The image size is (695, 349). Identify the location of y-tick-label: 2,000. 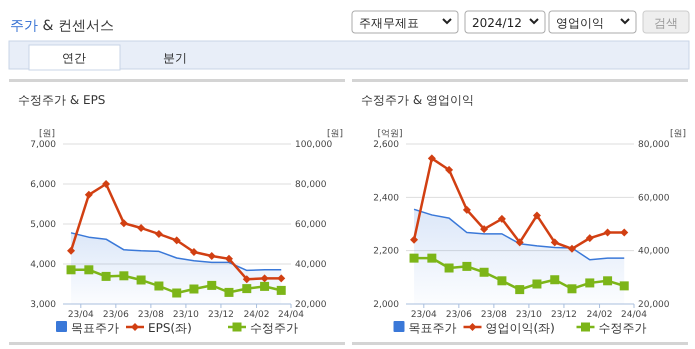
(386, 305).